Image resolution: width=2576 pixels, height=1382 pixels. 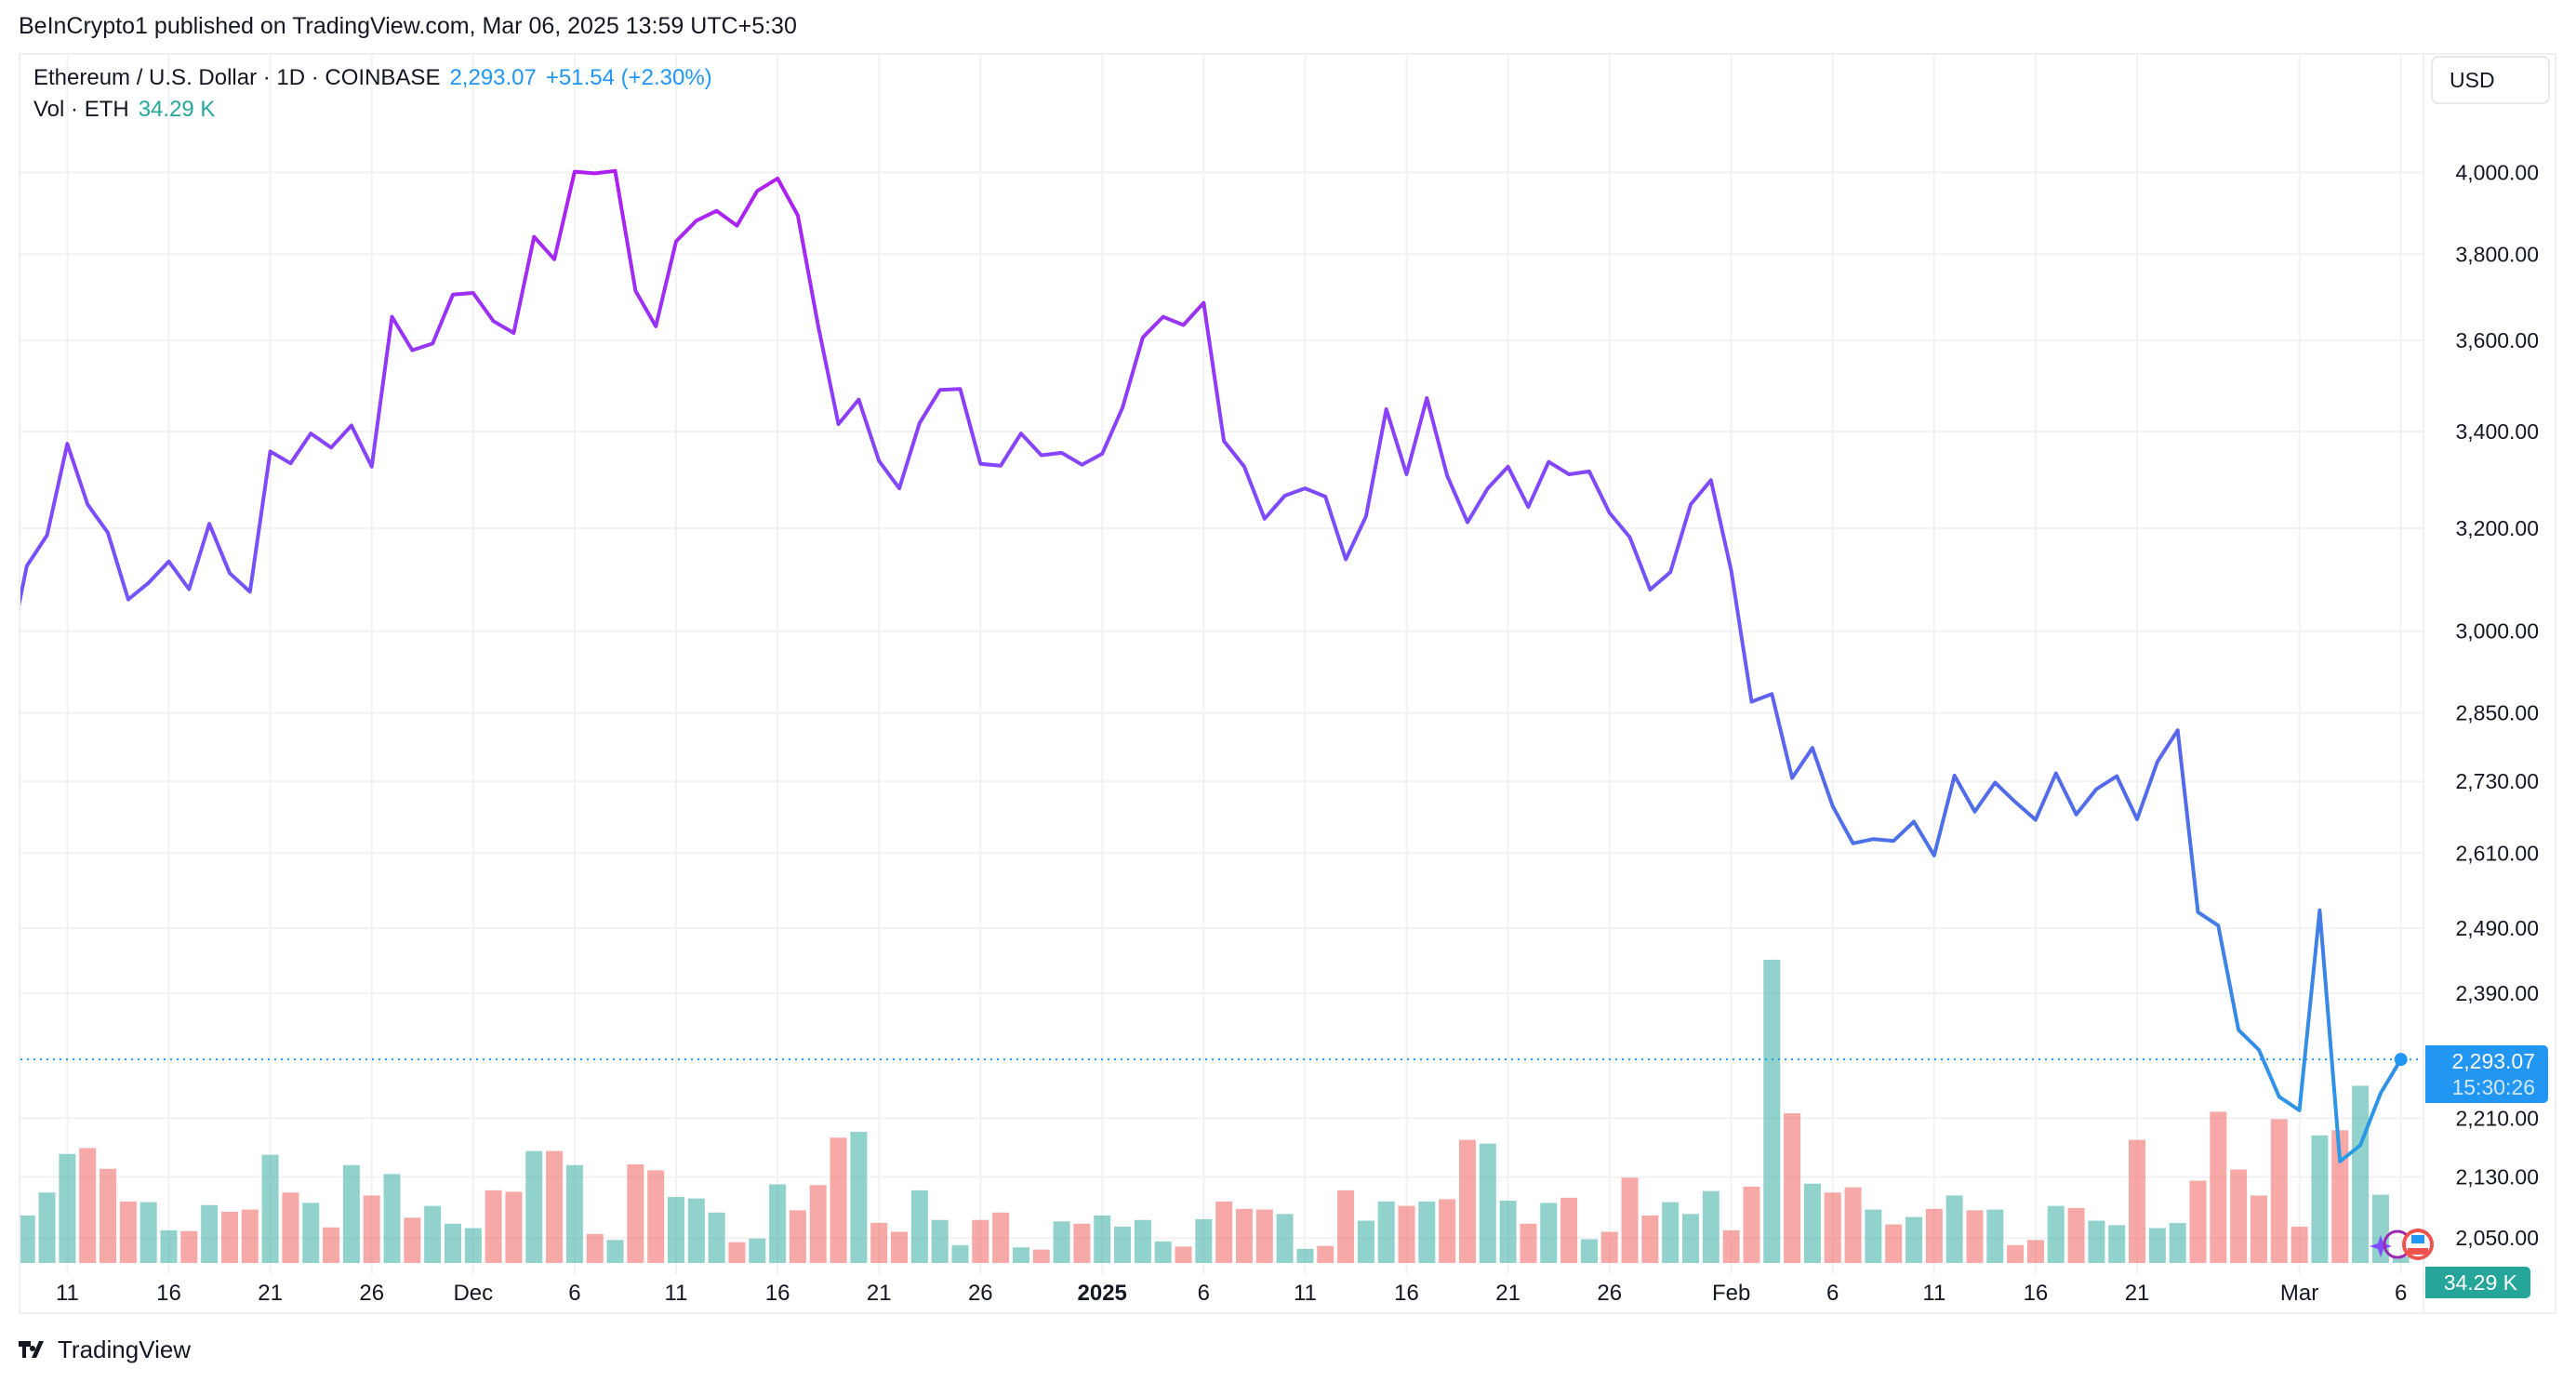 I want to click on tradingview-logo: TradingView, so click(x=105, y=1350).